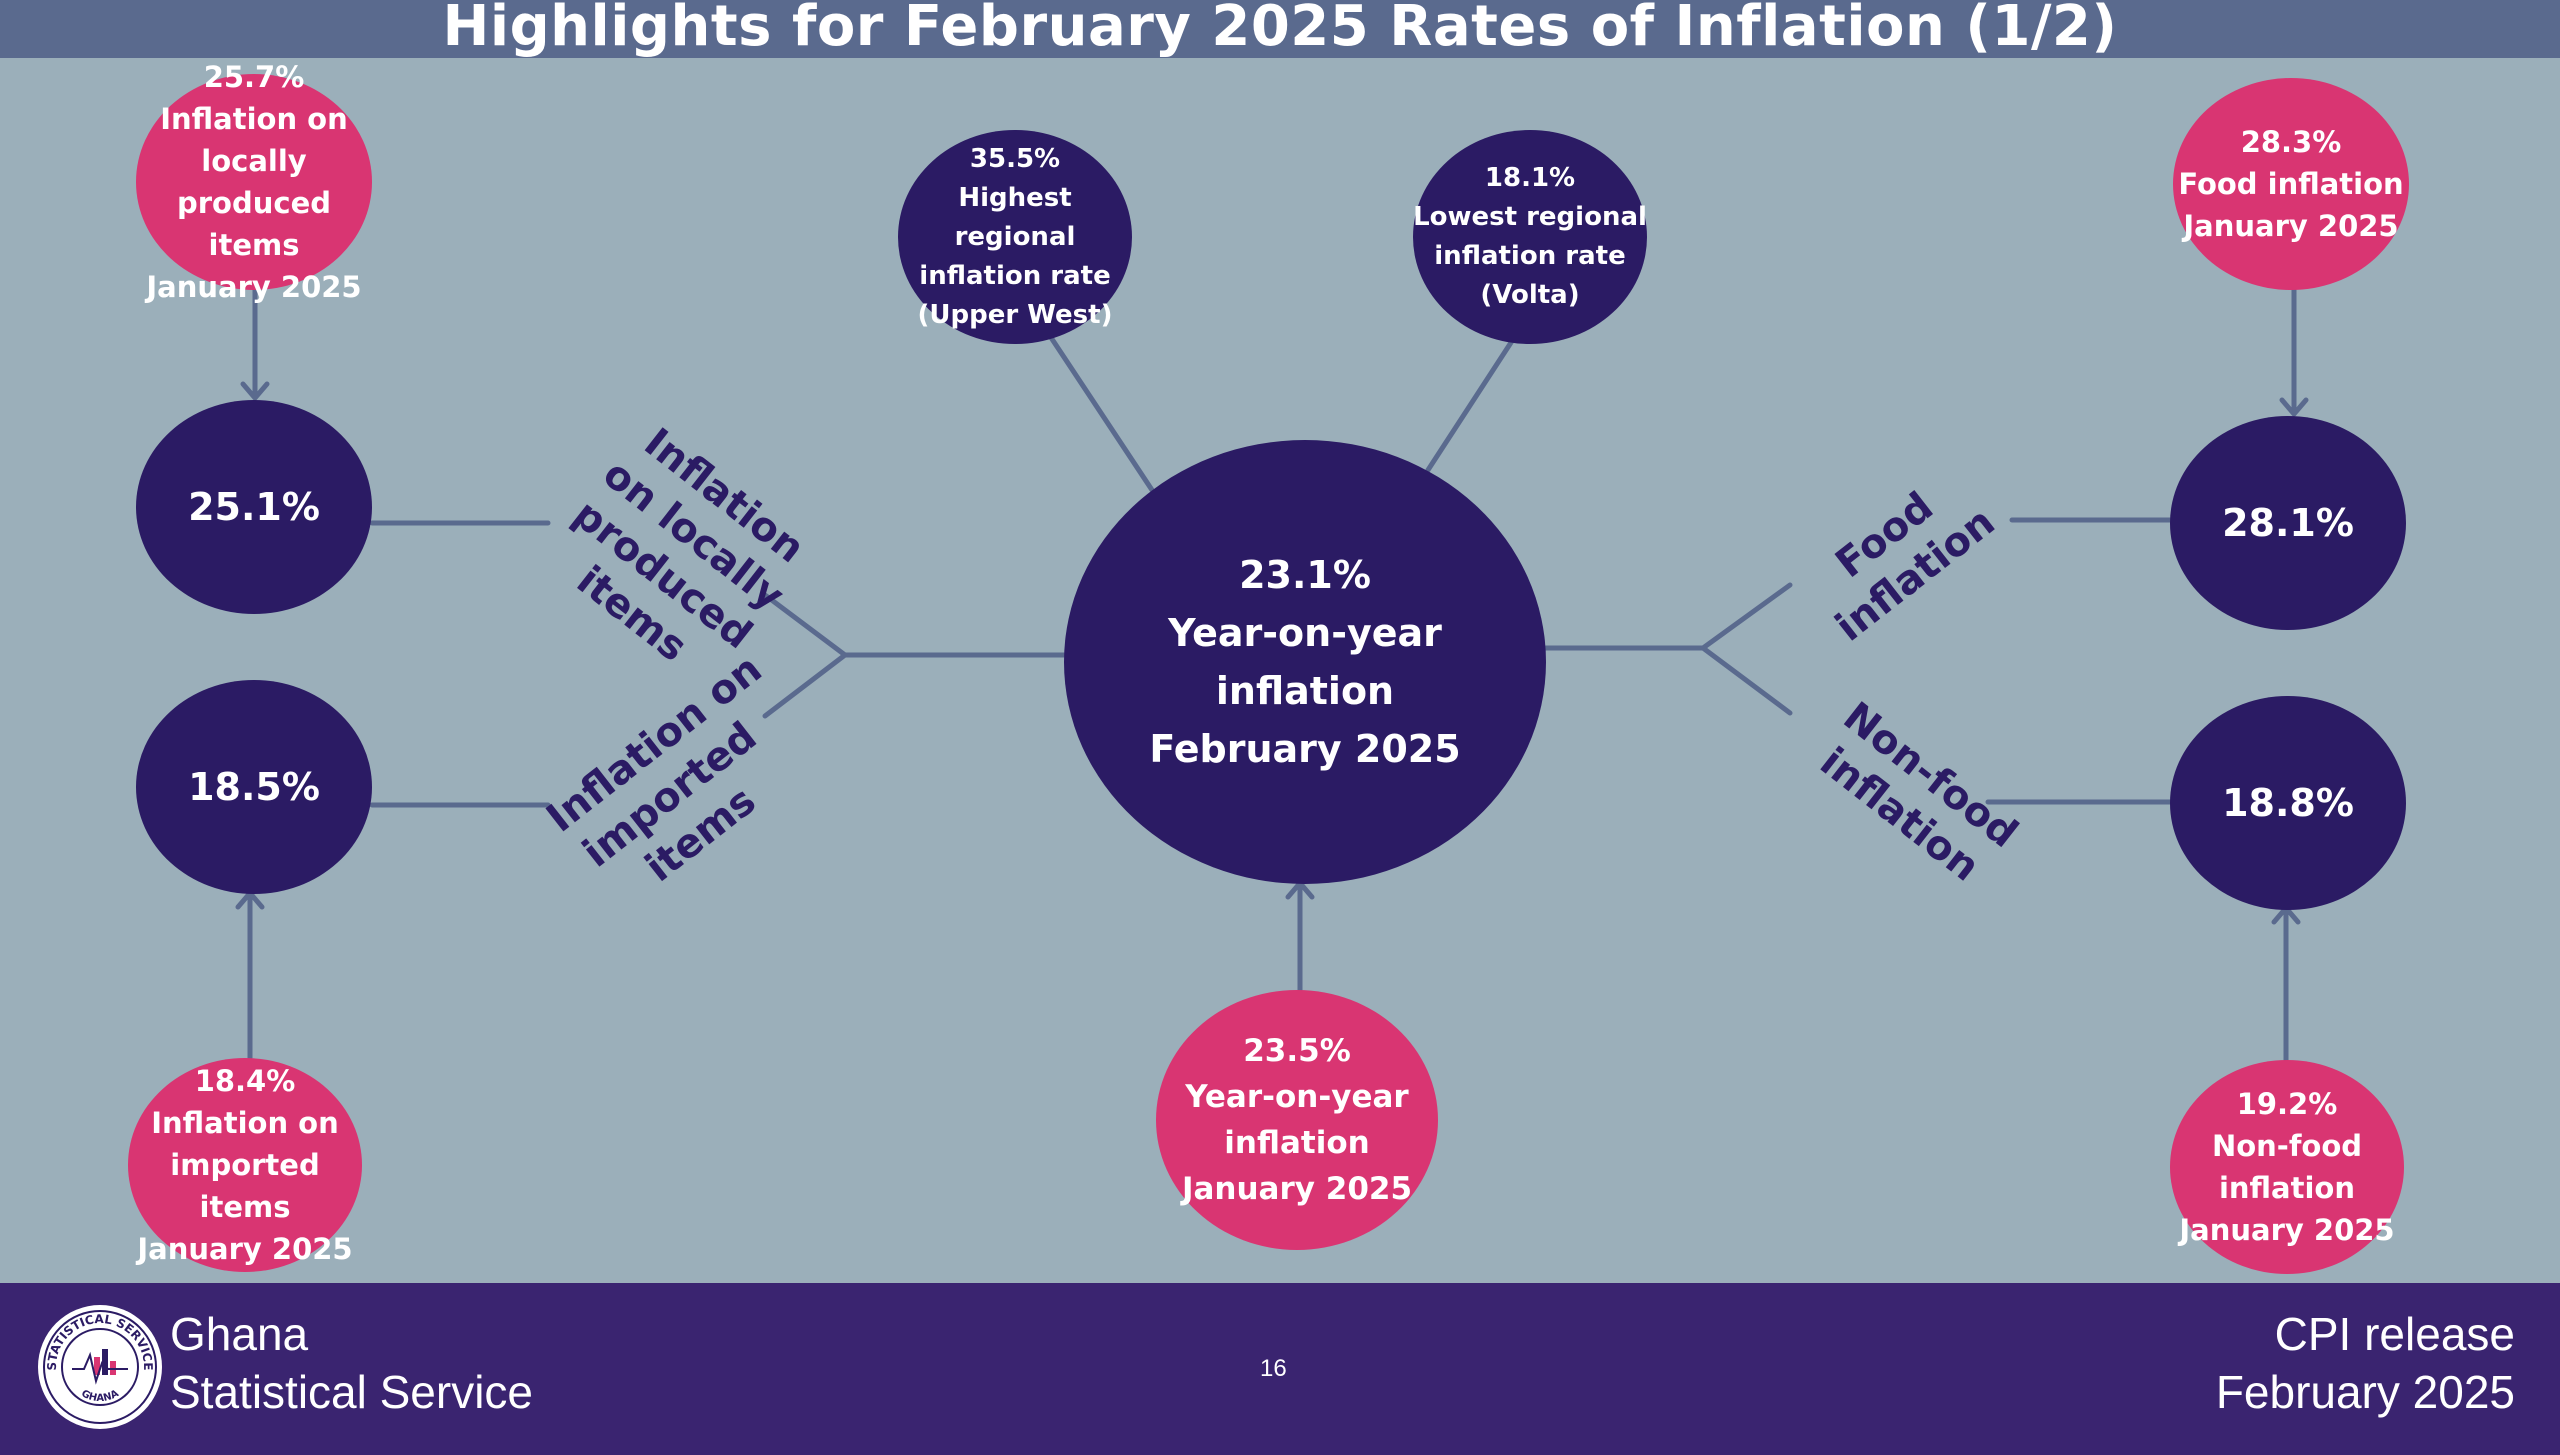 This screenshot has height=1455, width=2560. Describe the element at coordinates (2365, 1363) in the screenshot. I see `release-info: CPI release February 2025` at that location.